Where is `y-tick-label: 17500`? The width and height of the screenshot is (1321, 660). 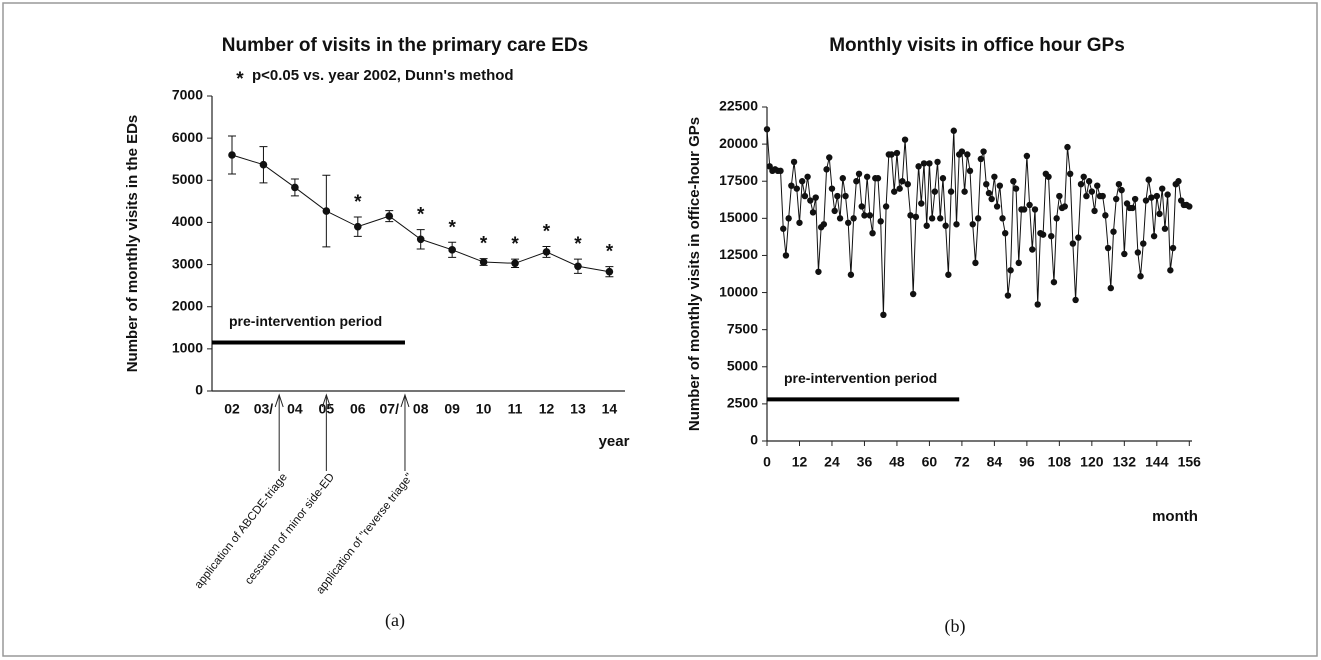
y-tick-label: 17500 is located at coordinates (738, 180).